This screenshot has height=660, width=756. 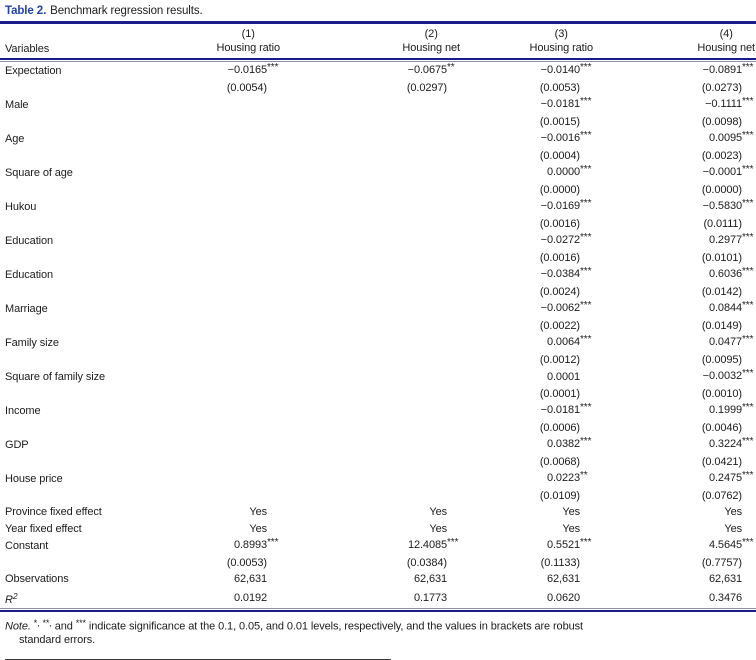 I want to click on cell-value: (0.0297), so click(x=426, y=87).